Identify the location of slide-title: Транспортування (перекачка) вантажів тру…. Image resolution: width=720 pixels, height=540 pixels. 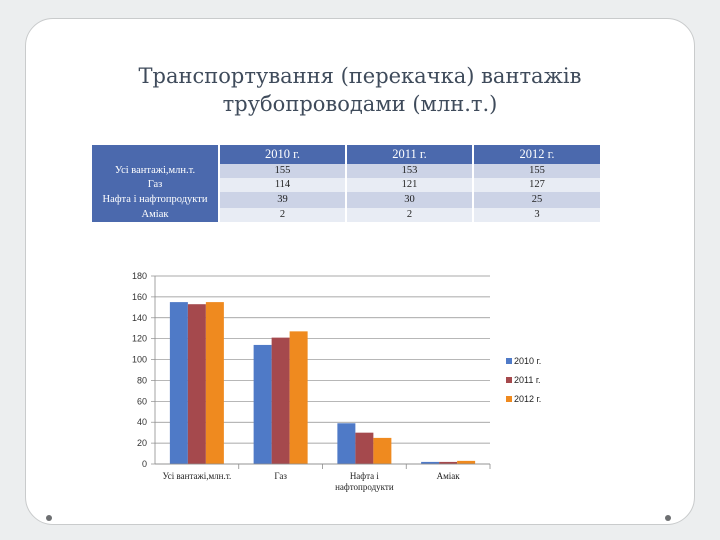
(360, 90).